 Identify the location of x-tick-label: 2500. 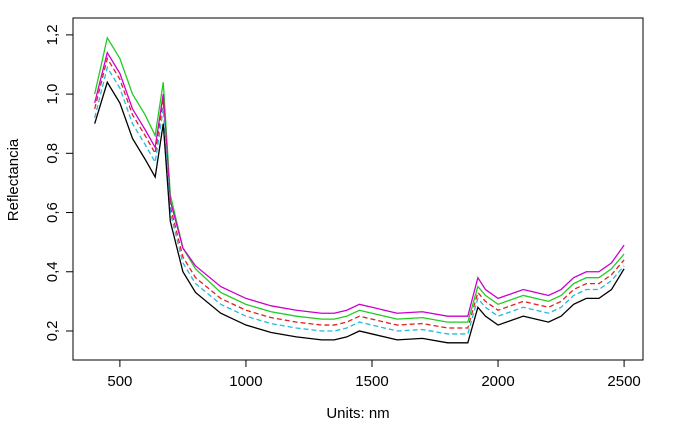
(623, 381).